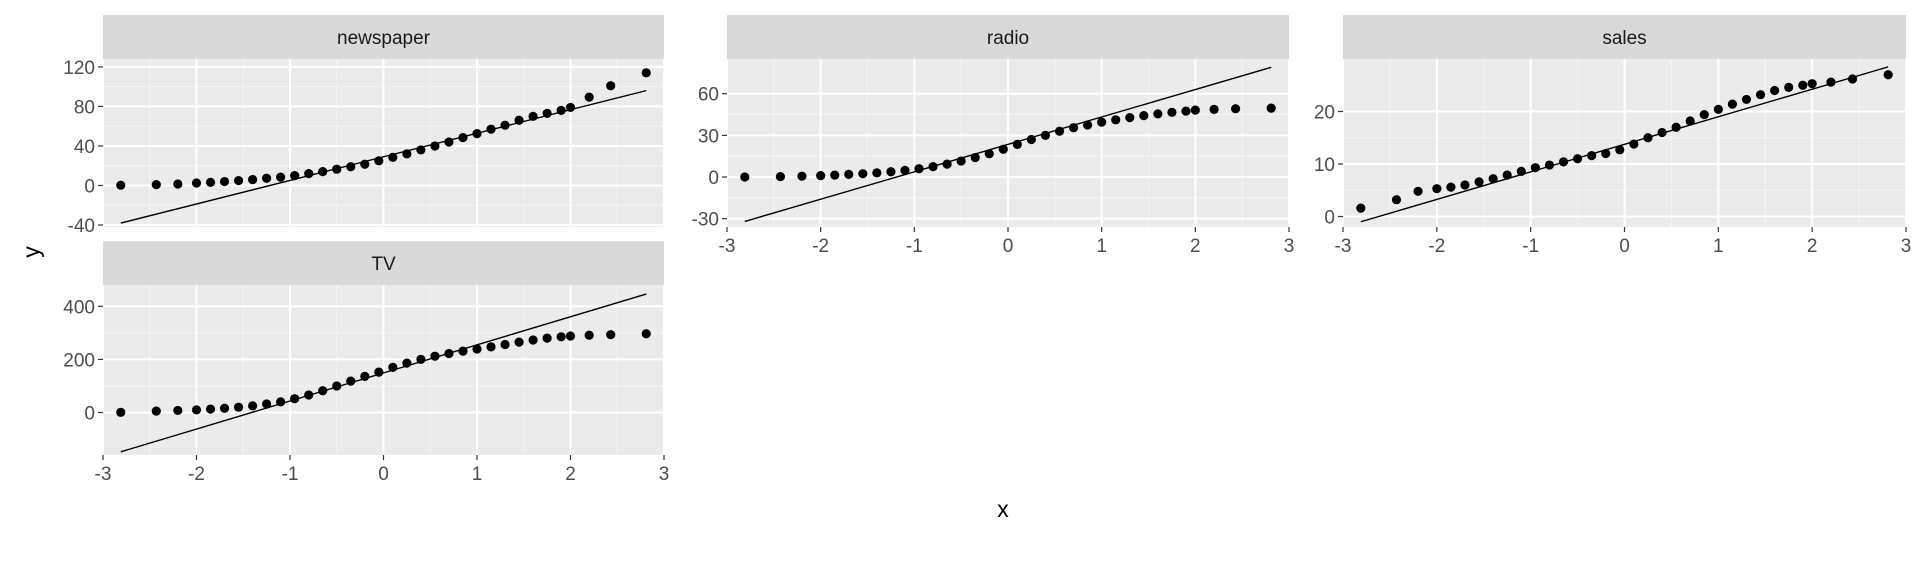 The image size is (1920, 576). What do you see at coordinates (1812, 246) in the screenshot?
I see `x-tick-label-sales: 2` at bounding box center [1812, 246].